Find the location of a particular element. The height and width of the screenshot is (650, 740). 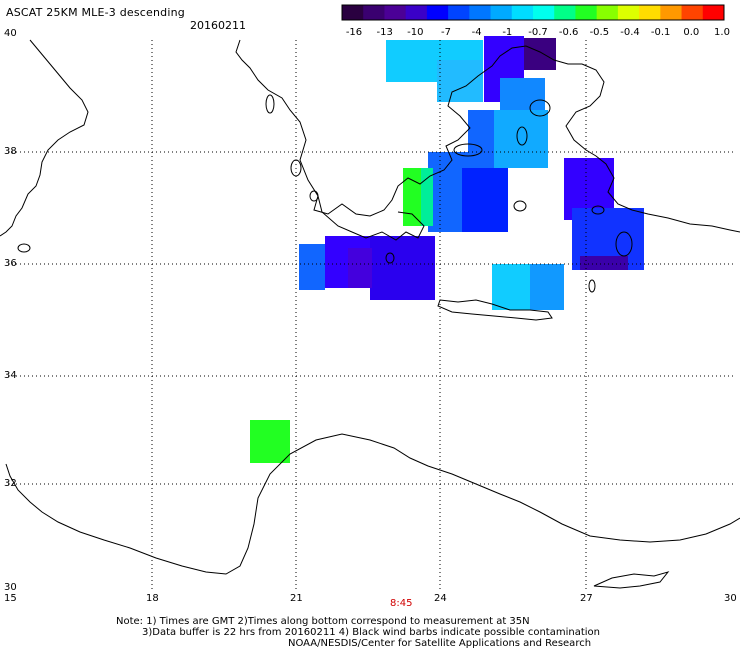

island-karpathos is located at coordinates (592, 286).